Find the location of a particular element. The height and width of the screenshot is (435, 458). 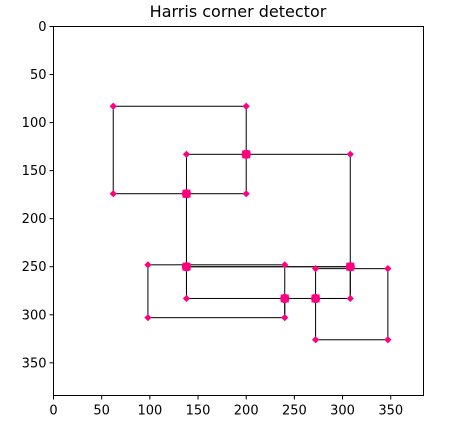

y-tick-label-300: 300 is located at coordinates (34, 315).